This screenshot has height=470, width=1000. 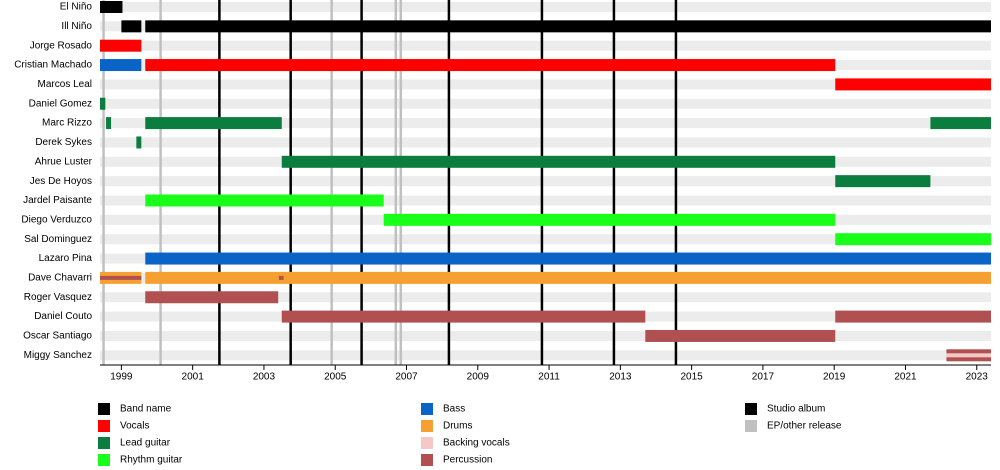 I want to click on member-name: Miggy Sanchez, so click(x=58, y=355).